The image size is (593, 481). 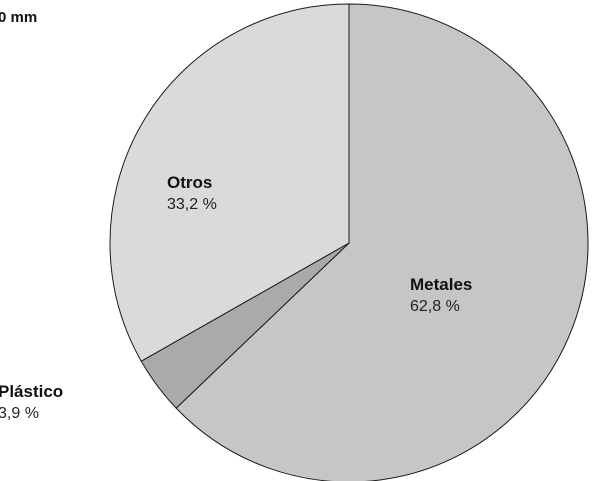 I want to click on slice-label-metales: Metales, so click(x=441, y=284).